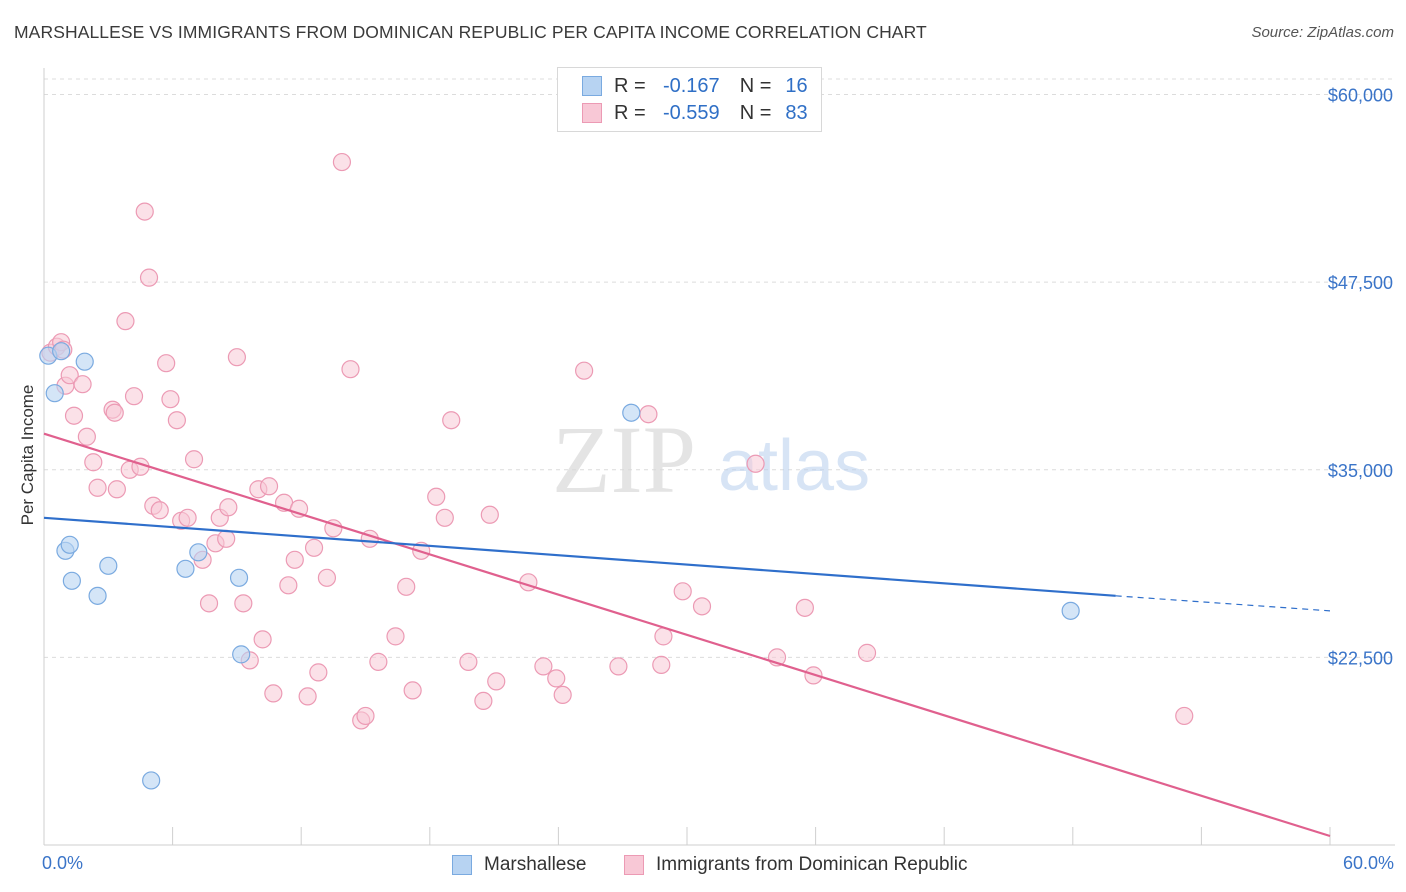 The image size is (1406, 892). I want to click on y-tick-label: $47,500, so click(1360, 283).